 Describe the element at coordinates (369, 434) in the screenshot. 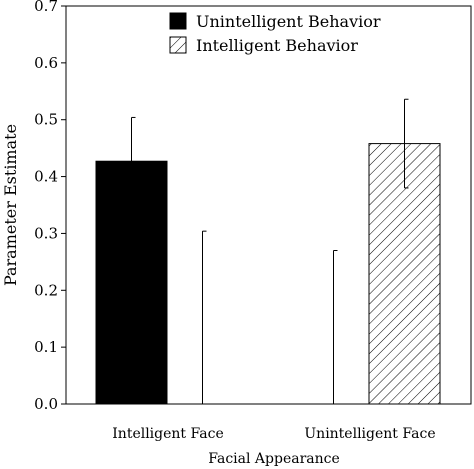

I see `x-tick-label: Unintelligent Face` at that location.